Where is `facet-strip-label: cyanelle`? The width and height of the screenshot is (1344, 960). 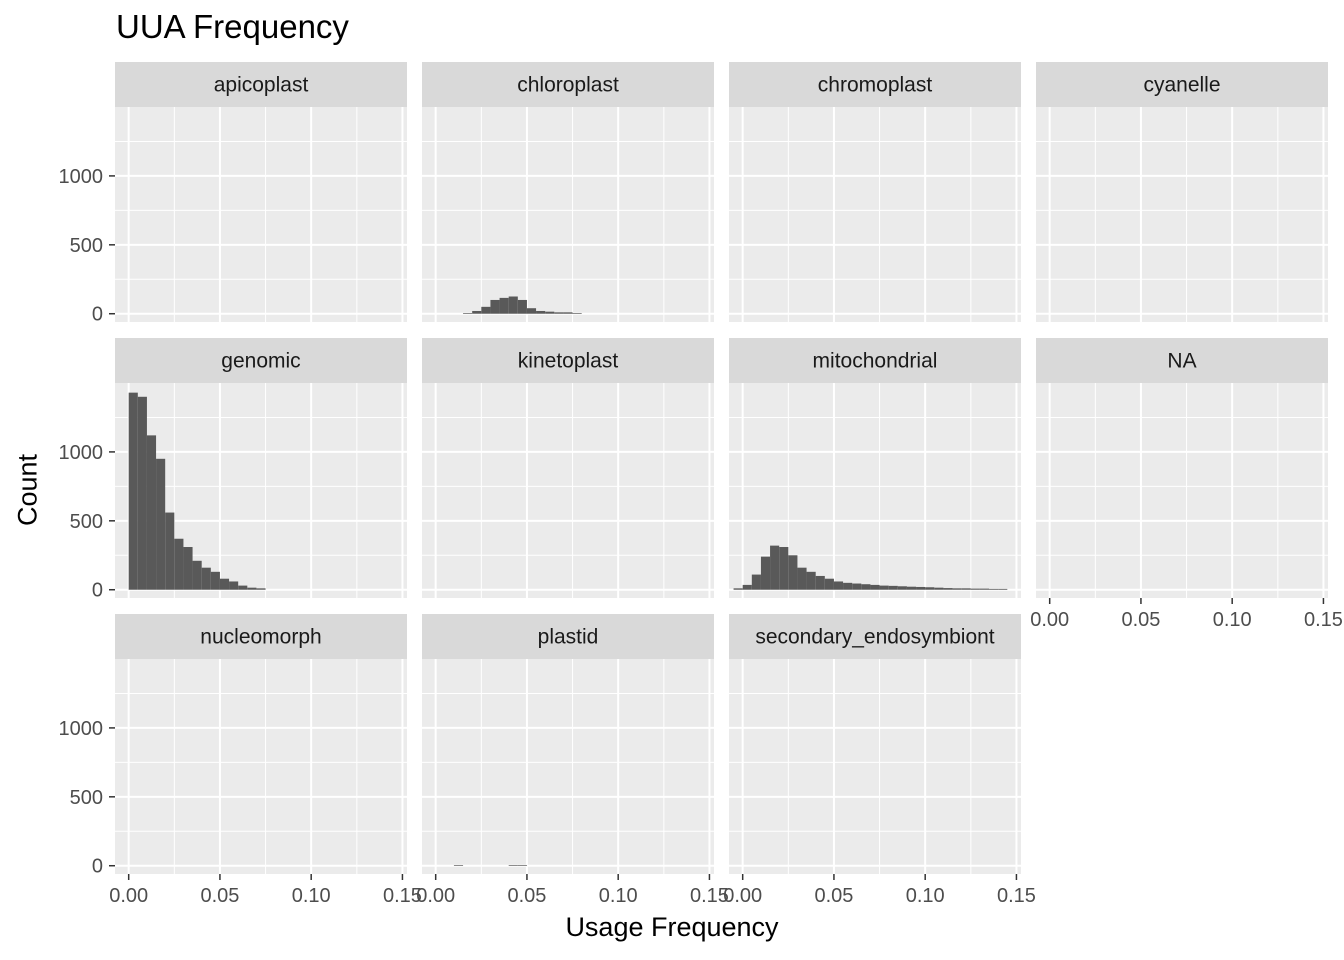 facet-strip-label: cyanelle is located at coordinates (1181, 85).